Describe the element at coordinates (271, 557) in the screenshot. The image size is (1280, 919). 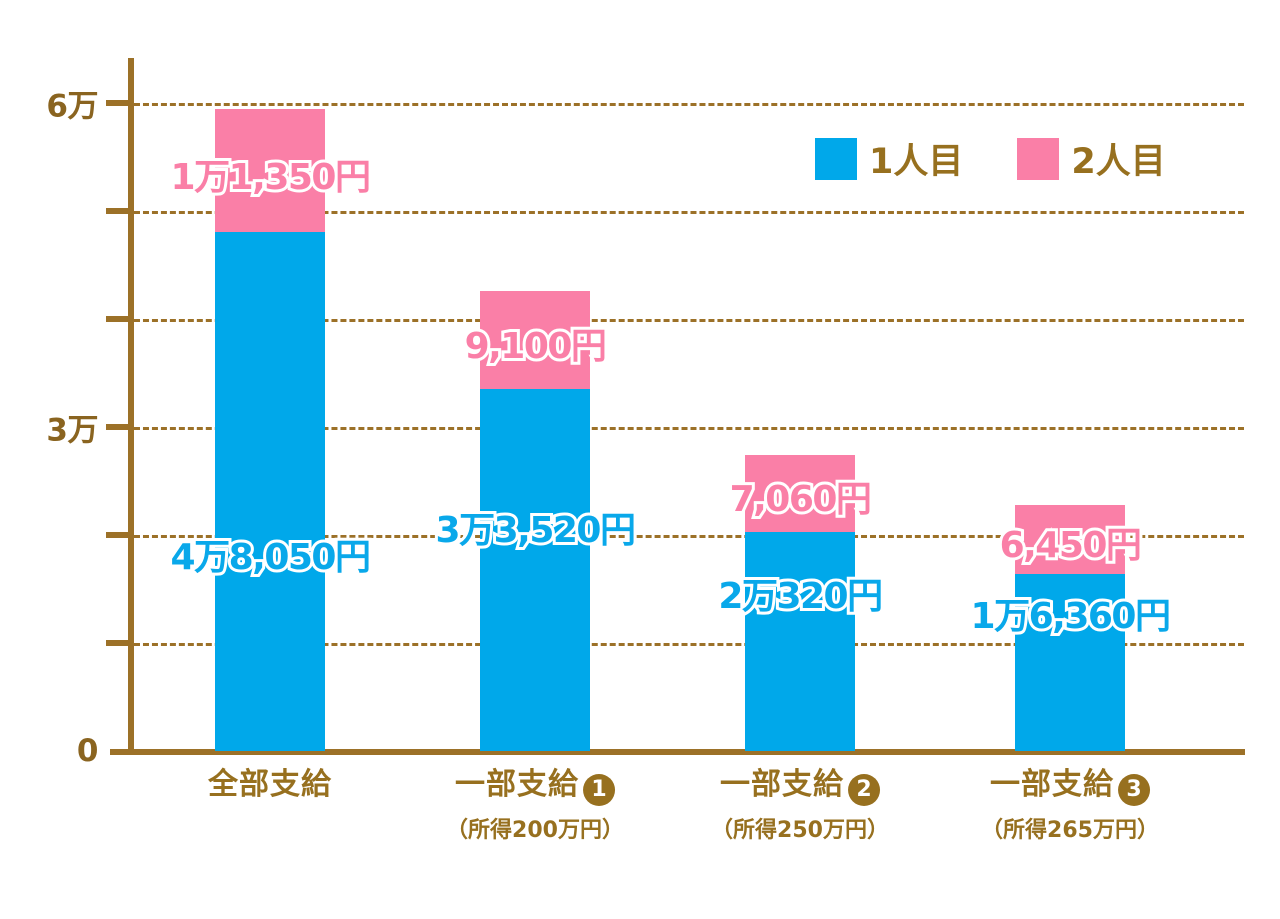
I see `value-label-first-child: 4万8,050円` at that location.